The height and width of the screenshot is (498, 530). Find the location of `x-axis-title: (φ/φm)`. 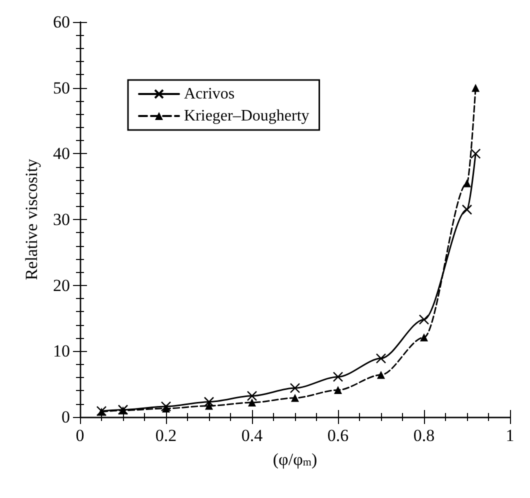

x-axis-title: (φ/φm) is located at coordinates (295, 459).